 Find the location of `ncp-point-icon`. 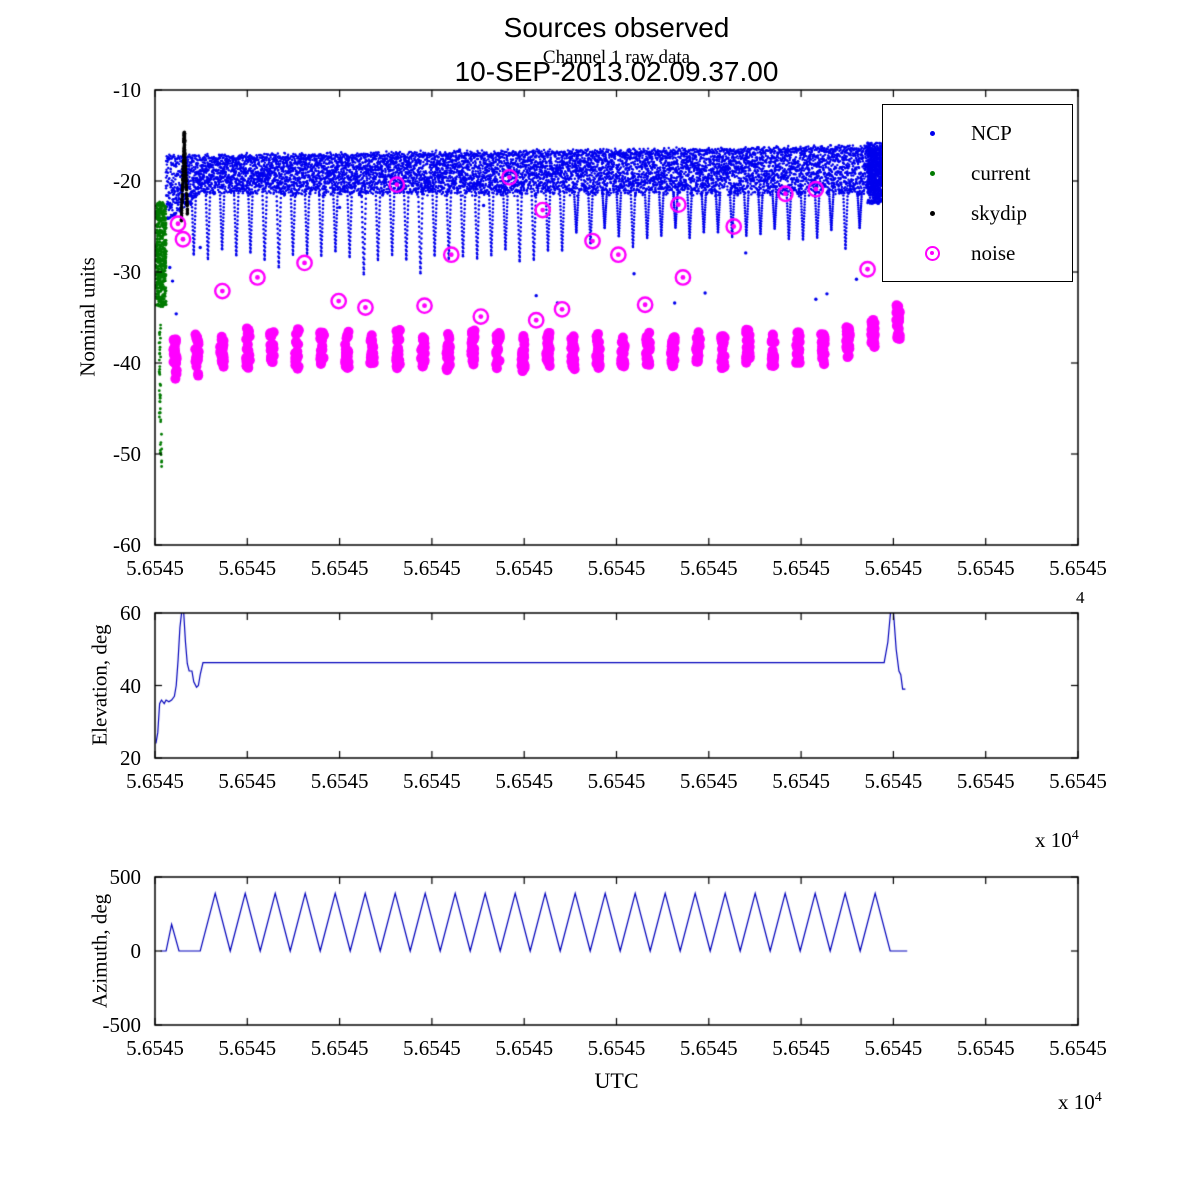

ncp-point-icon is located at coordinates (932, 133).